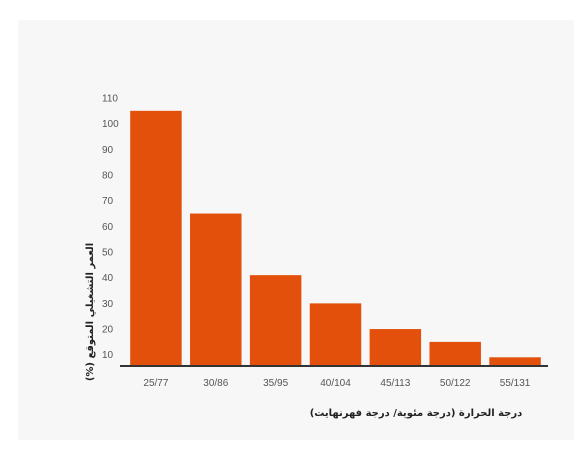 This screenshot has height=453, width=588. I want to click on y-tick-label: 60, so click(108, 227).